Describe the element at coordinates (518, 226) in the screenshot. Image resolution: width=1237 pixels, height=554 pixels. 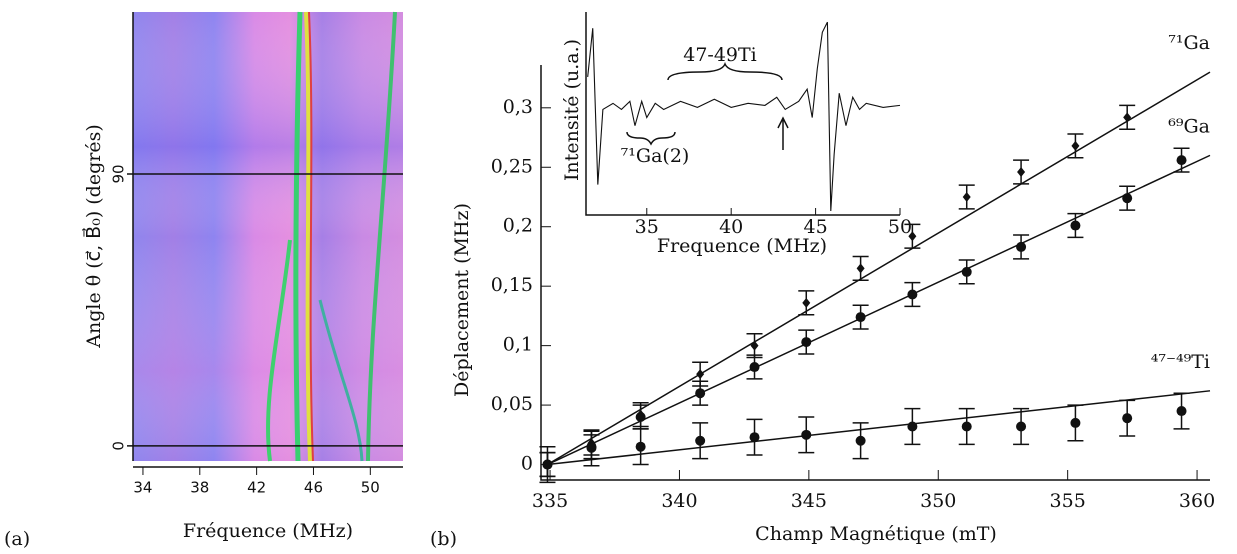
I see `y-tick-label: 0,2` at that location.